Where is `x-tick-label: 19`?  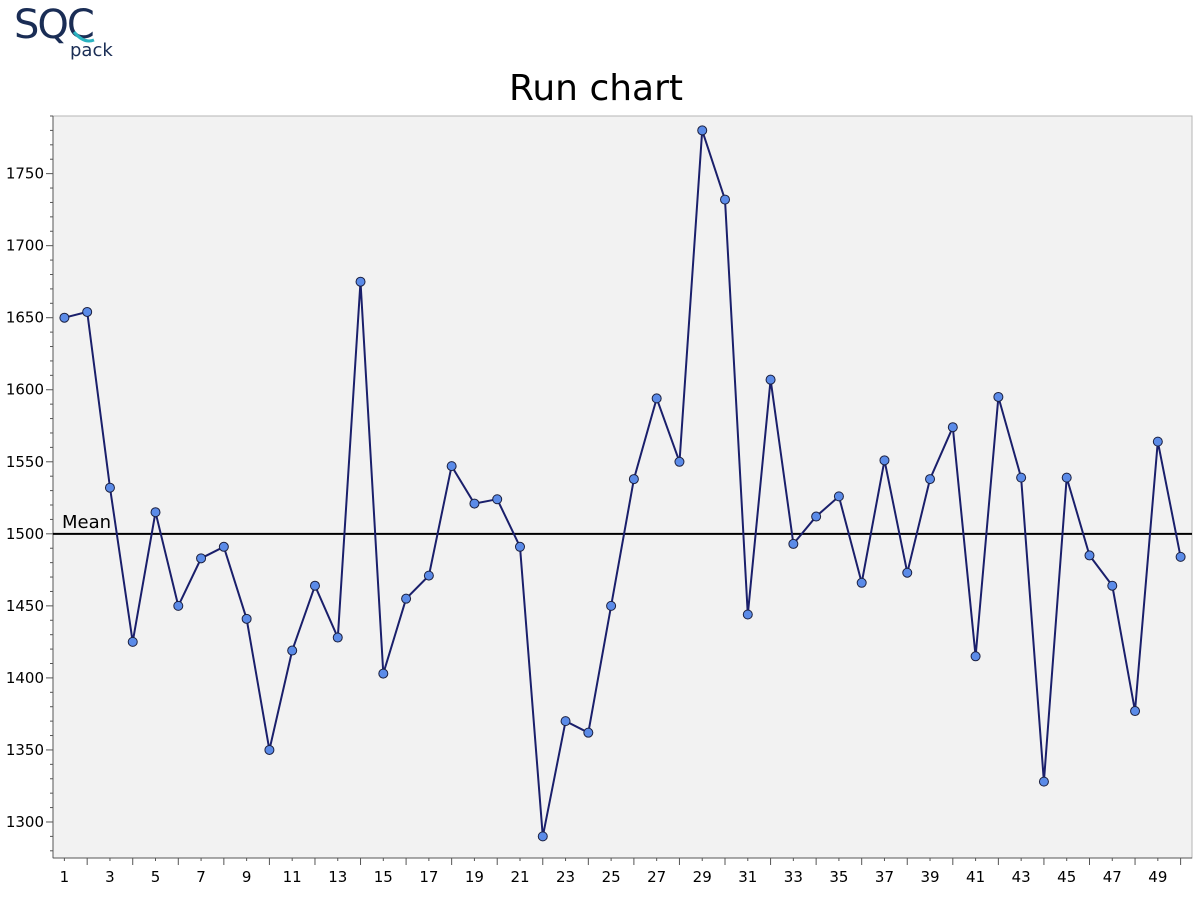 x-tick-label: 19 is located at coordinates (474, 877).